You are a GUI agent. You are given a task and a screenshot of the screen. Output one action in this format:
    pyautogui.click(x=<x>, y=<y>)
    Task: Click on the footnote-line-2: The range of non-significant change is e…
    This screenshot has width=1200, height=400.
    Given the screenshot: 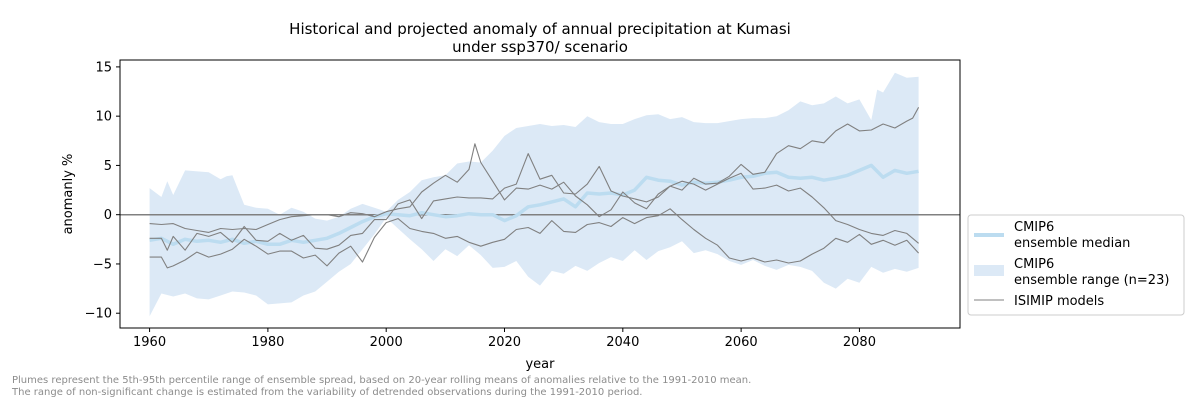 What is the action you would take?
    pyautogui.click(x=327, y=392)
    